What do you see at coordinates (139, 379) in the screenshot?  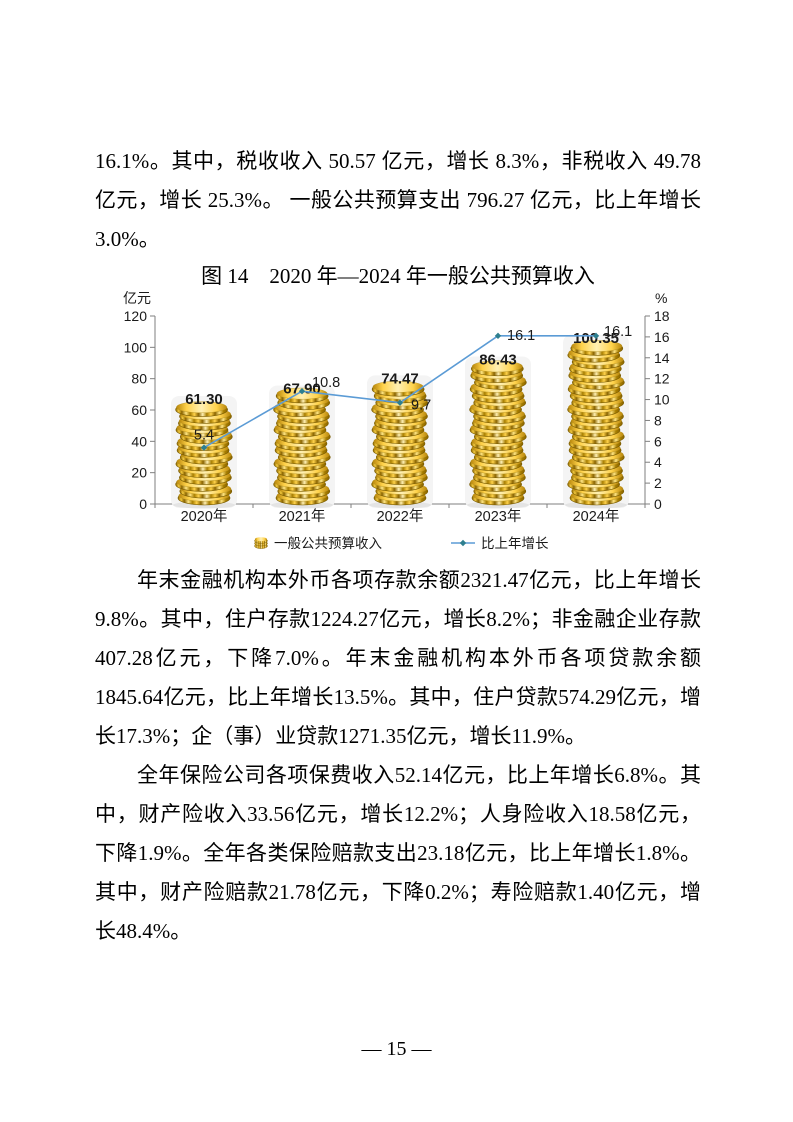 I see `left-axis-tick-label: 80` at bounding box center [139, 379].